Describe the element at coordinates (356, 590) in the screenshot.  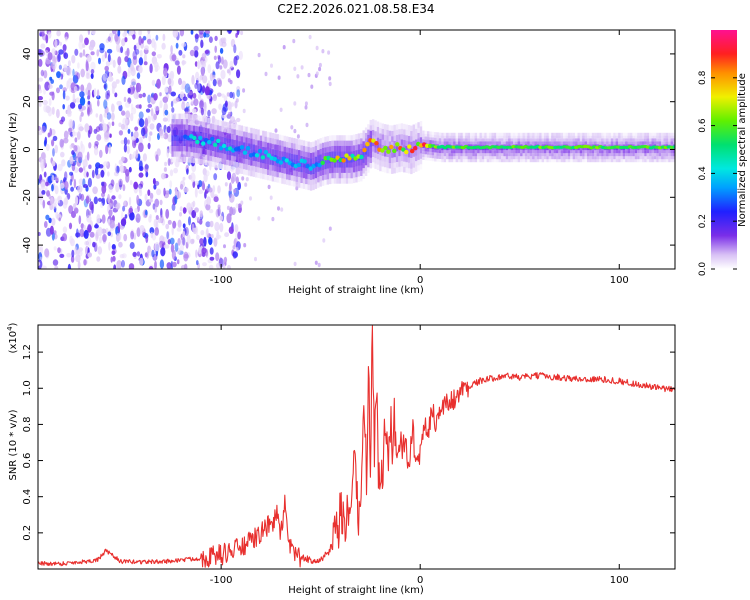
I see `snr-x-axis-label: Height of straight line (km)` at that location.